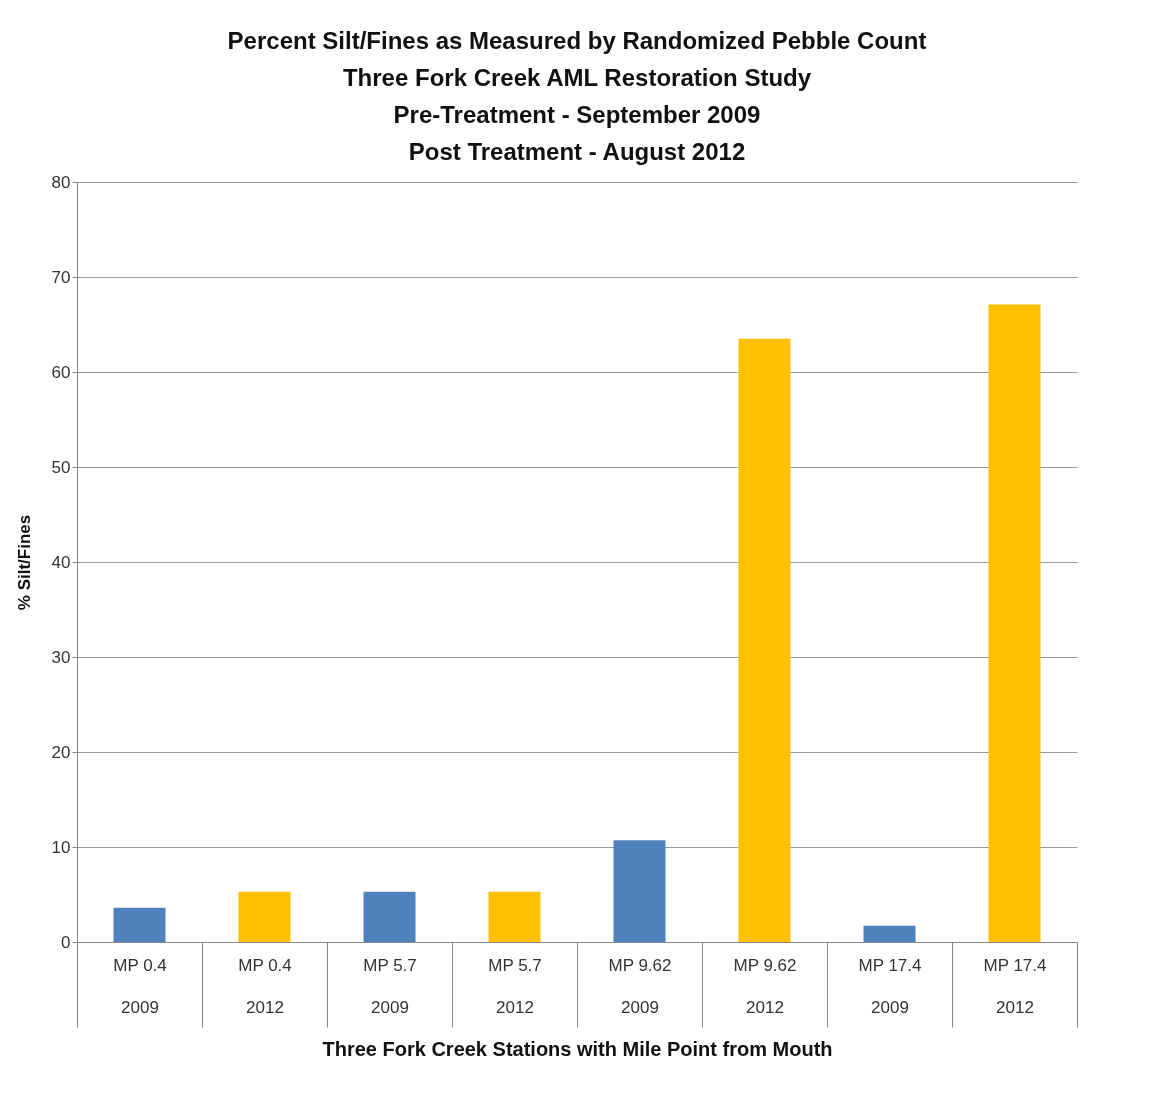 This screenshot has width=1159, height=1117. What do you see at coordinates (577, 77) in the screenshot?
I see `text: Three Fork Creek AML Restoration Study` at bounding box center [577, 77].